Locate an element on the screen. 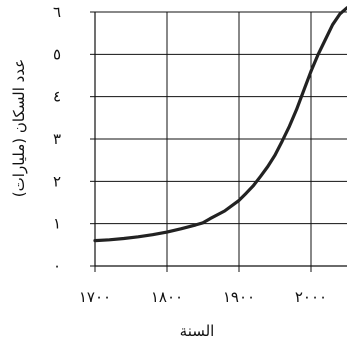 This screenshot has height=348, width=347. y-tick-label-3: ٣ is located at coordinates (57, 139).